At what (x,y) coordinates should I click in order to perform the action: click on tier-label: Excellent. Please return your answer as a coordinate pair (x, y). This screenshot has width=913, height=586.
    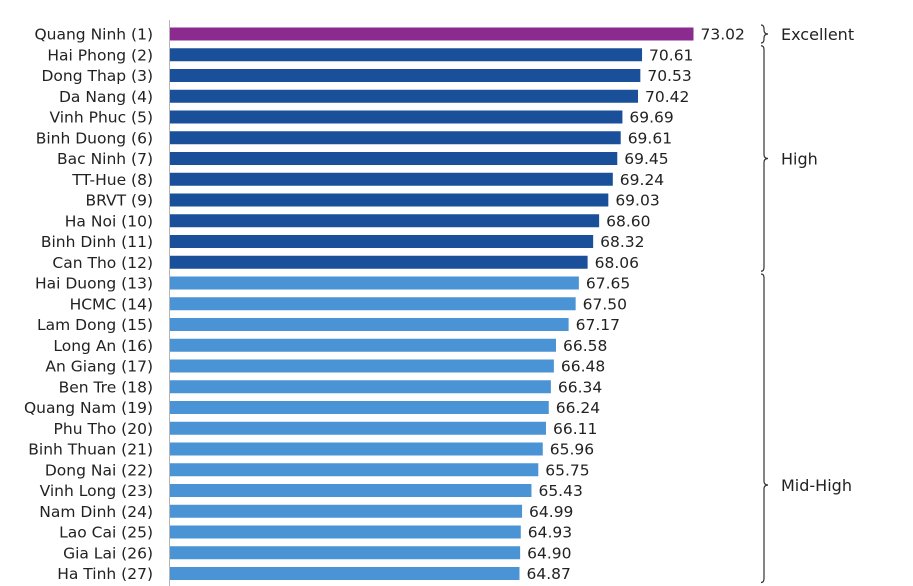
    Looking at the image, I should click on (817, 34).